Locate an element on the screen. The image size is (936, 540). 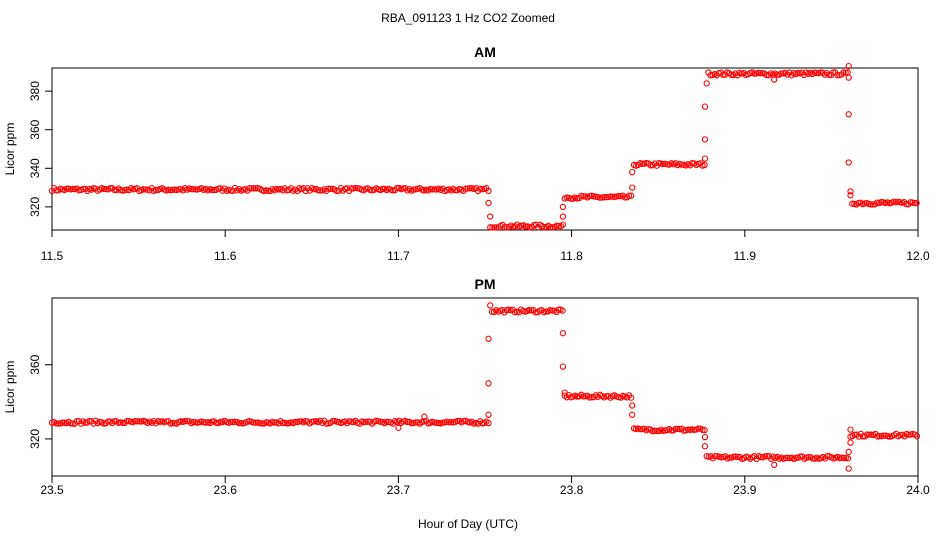
x-tick-label: 11.9 is located at coordinates (745, 256).